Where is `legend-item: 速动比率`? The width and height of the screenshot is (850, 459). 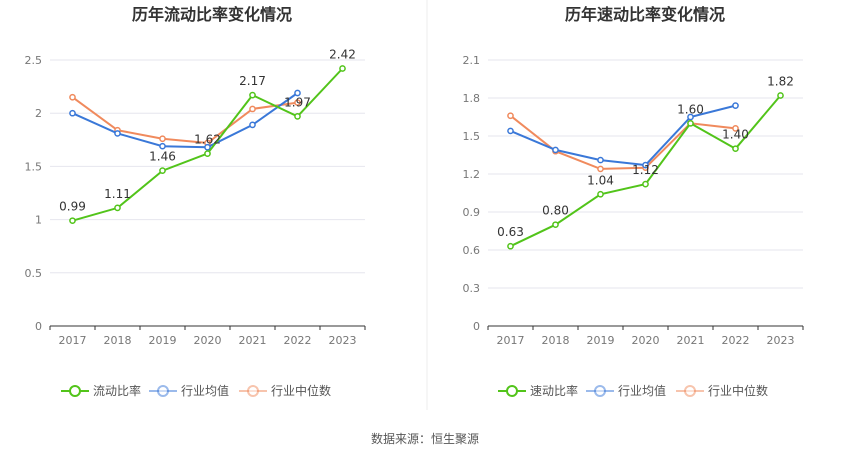
legend-item: 速动比率 is located at coordinates (538, 390).